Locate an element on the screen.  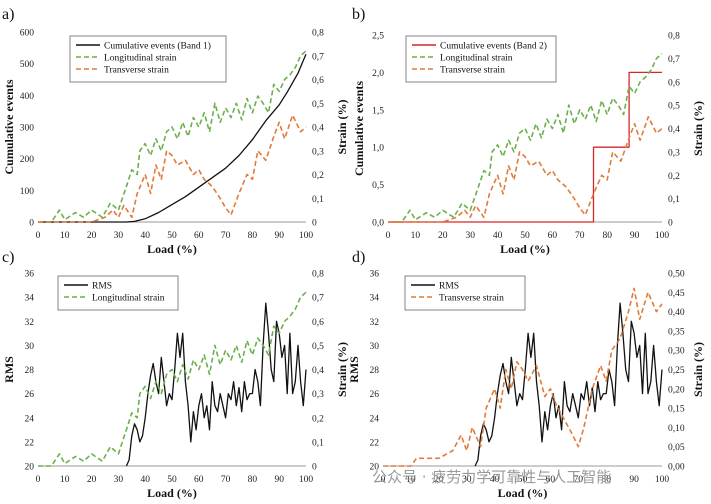
panel-label: a) is located at coordinates (8, 14).